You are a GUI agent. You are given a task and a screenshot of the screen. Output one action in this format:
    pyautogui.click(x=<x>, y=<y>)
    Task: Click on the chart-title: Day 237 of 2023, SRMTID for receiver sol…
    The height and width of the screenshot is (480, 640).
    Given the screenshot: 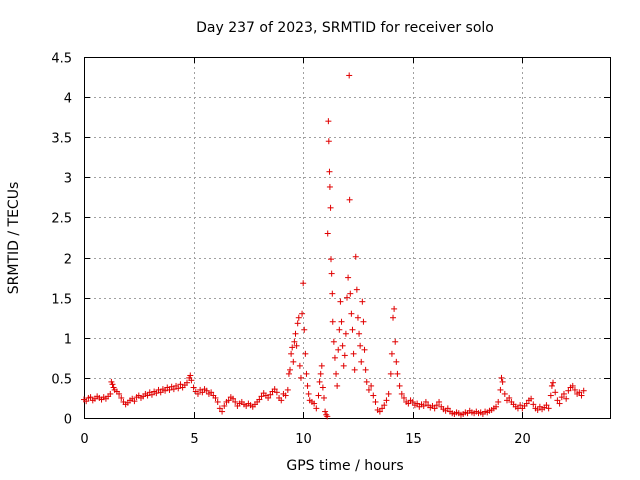 What is the action you would take?
    pyautogui.click(x=345, y=28)
    